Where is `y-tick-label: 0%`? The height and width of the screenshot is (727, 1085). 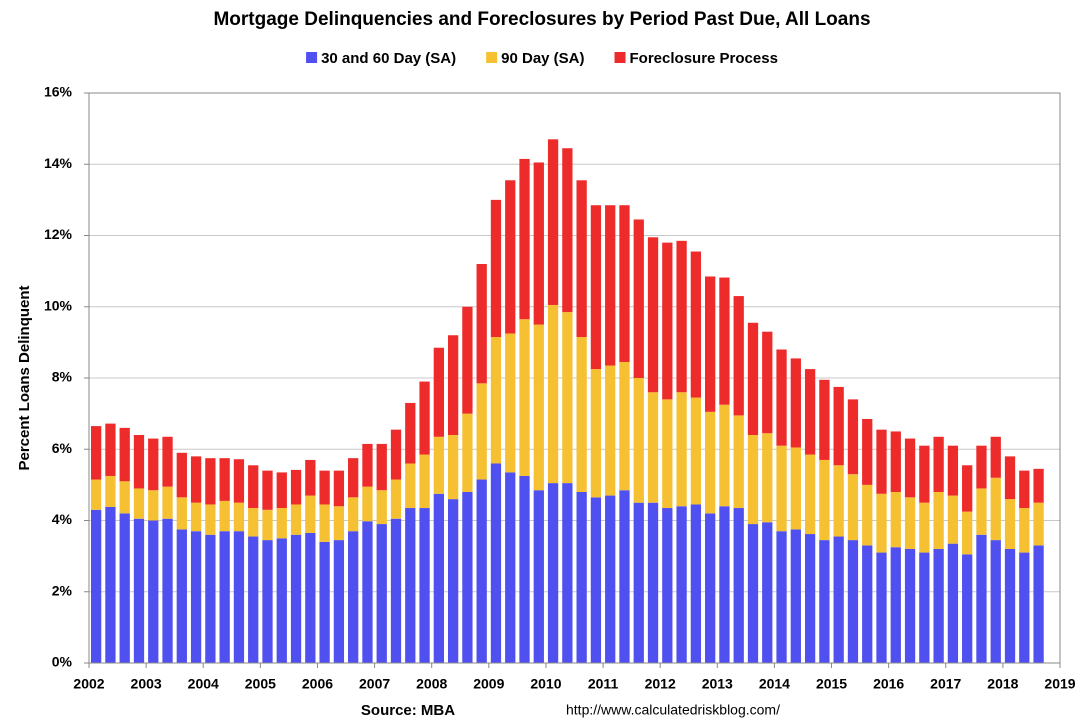 y-tick-label: 0% is located at coordinates (62, 662).